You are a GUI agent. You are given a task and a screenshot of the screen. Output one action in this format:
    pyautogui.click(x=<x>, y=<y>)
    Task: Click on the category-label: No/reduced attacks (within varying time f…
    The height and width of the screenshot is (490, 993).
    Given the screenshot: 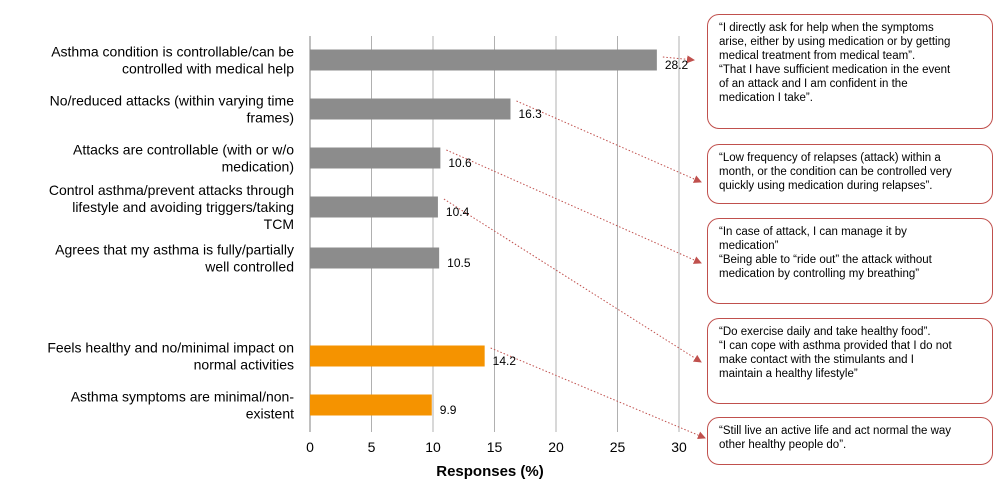 What is the action you would take?
    pyautogui.click(x=172, y=109)
    